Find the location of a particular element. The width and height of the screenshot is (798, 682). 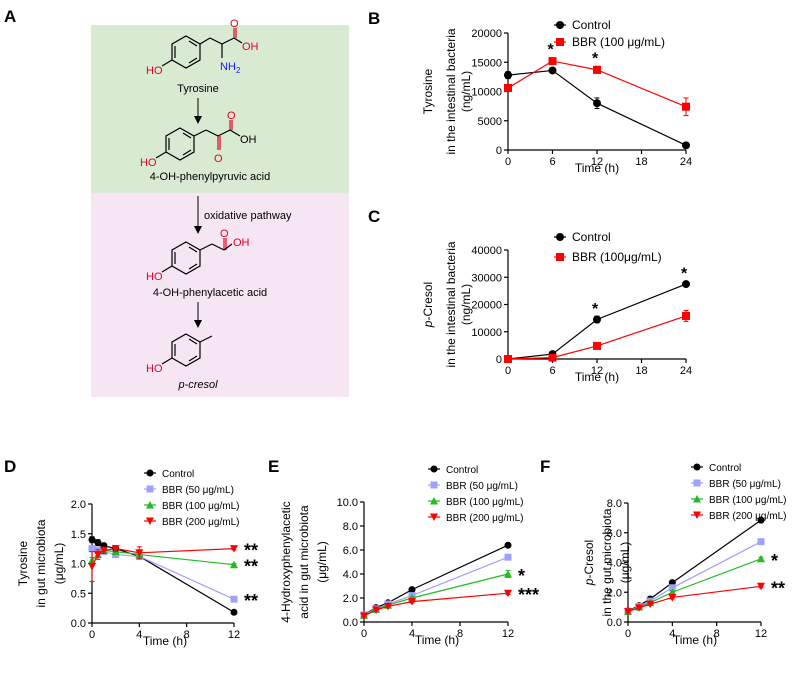

y-axis-label-line: acid in gut microbiota is located at coordinates (304, 562).